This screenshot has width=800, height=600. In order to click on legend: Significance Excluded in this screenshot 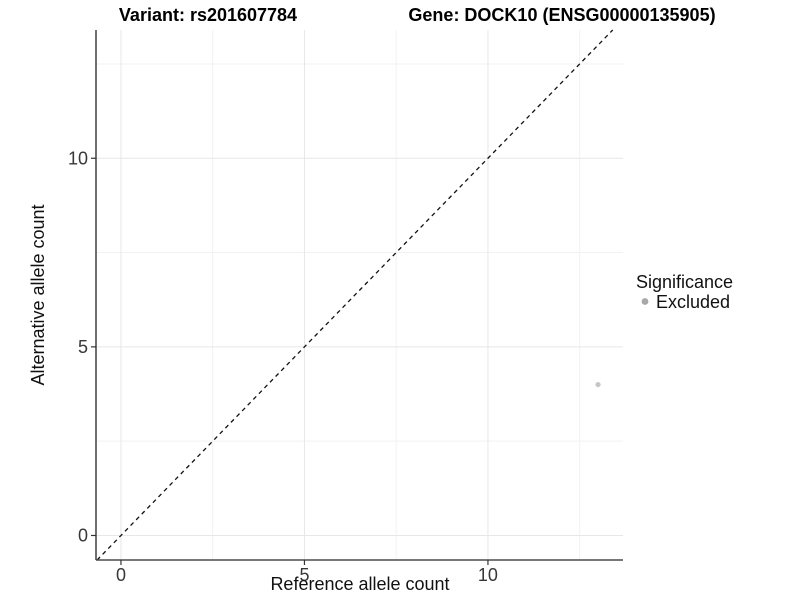, I will do `click(684, 292)`.